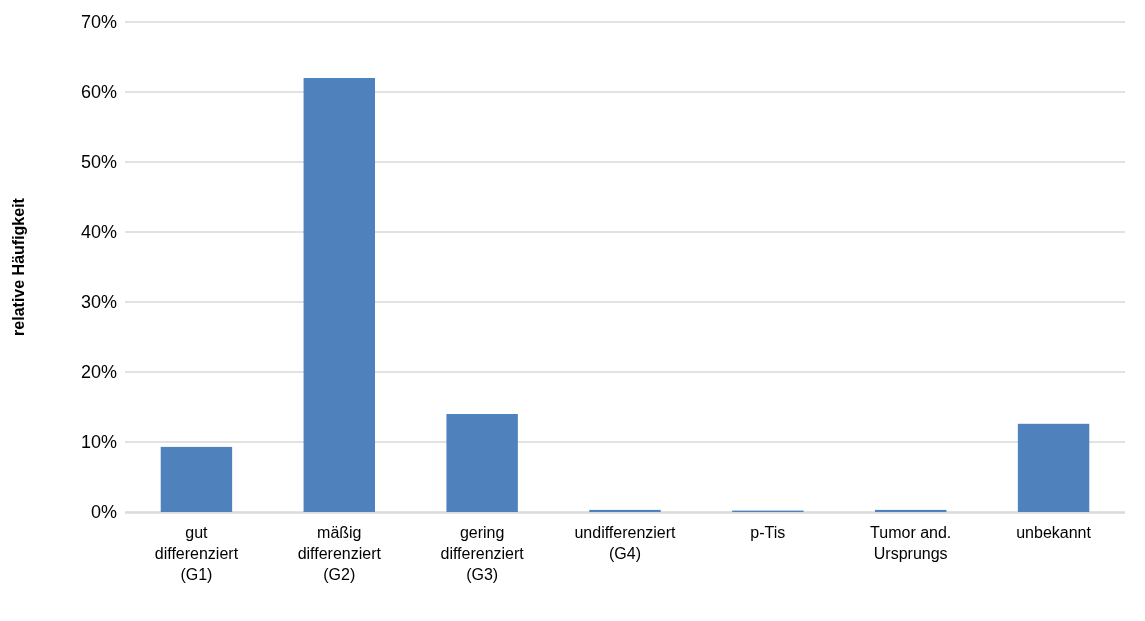 This screenshot has width=1145, height=621. Describe the element at coordinates (911, 543) in the screenshot. I see `x-tick-label: Tumor and. Ursprungs` at that location.